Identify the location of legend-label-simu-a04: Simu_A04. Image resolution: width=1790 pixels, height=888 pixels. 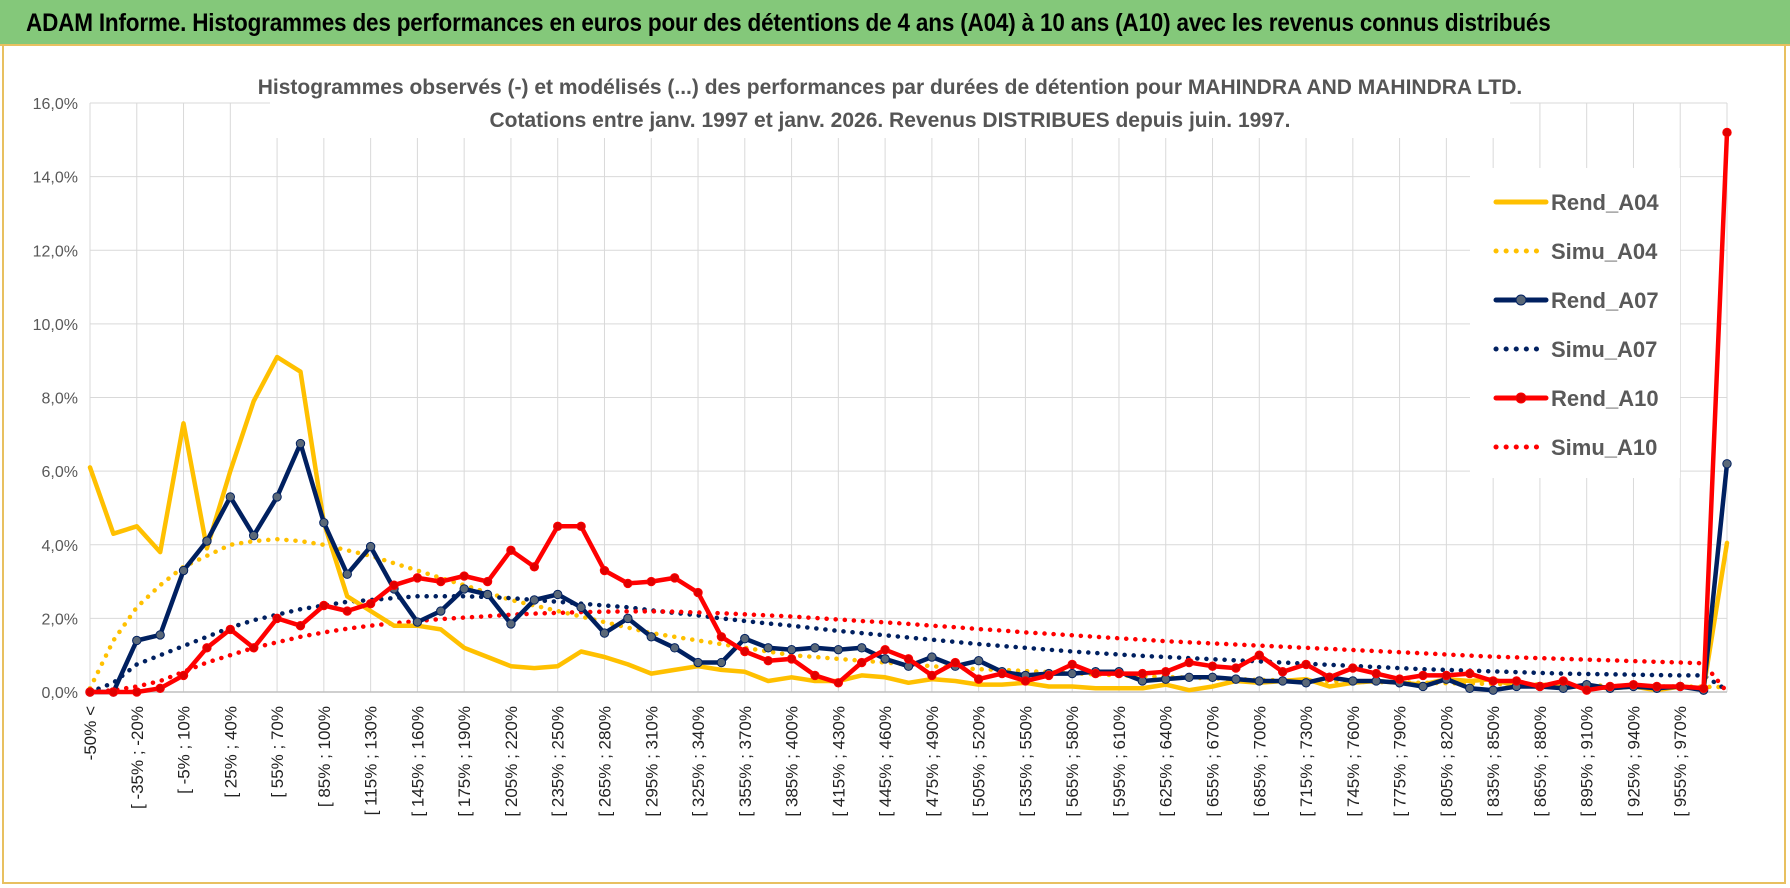
(1604, 251).